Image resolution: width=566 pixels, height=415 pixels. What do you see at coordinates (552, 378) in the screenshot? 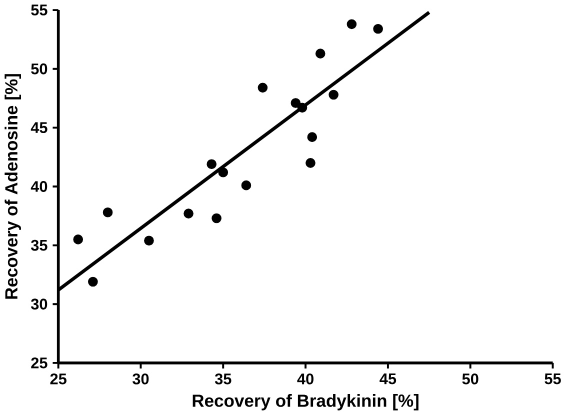
I see `x-tick-label: 55` at bounding box center [552, 378].